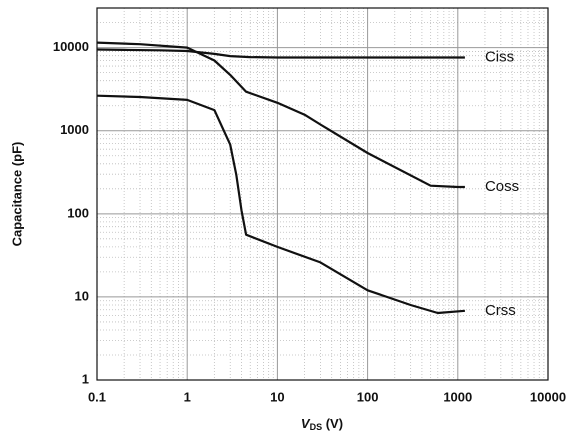  What do you see at coordinates (457, 396) in the screenshot?
I see `x-tick-label: 1000` at bounding box center [457, 396].